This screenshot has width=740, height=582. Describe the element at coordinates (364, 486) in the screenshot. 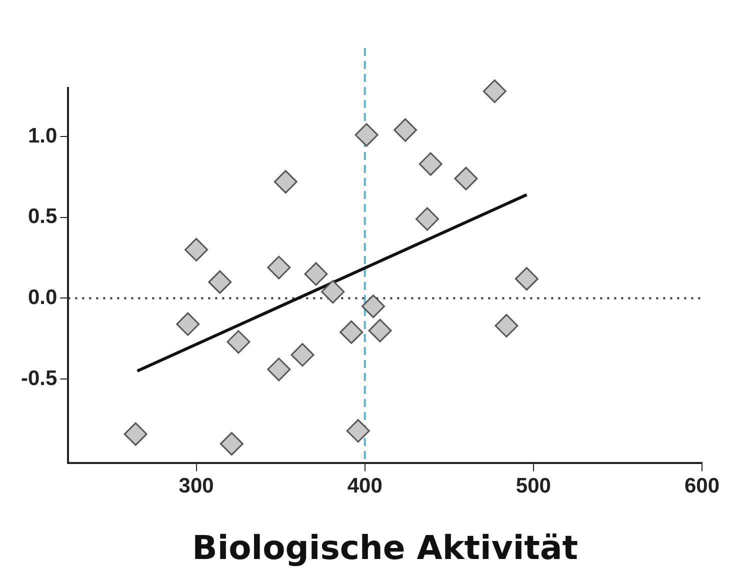

I see `x-tick-label: 400` at that location.